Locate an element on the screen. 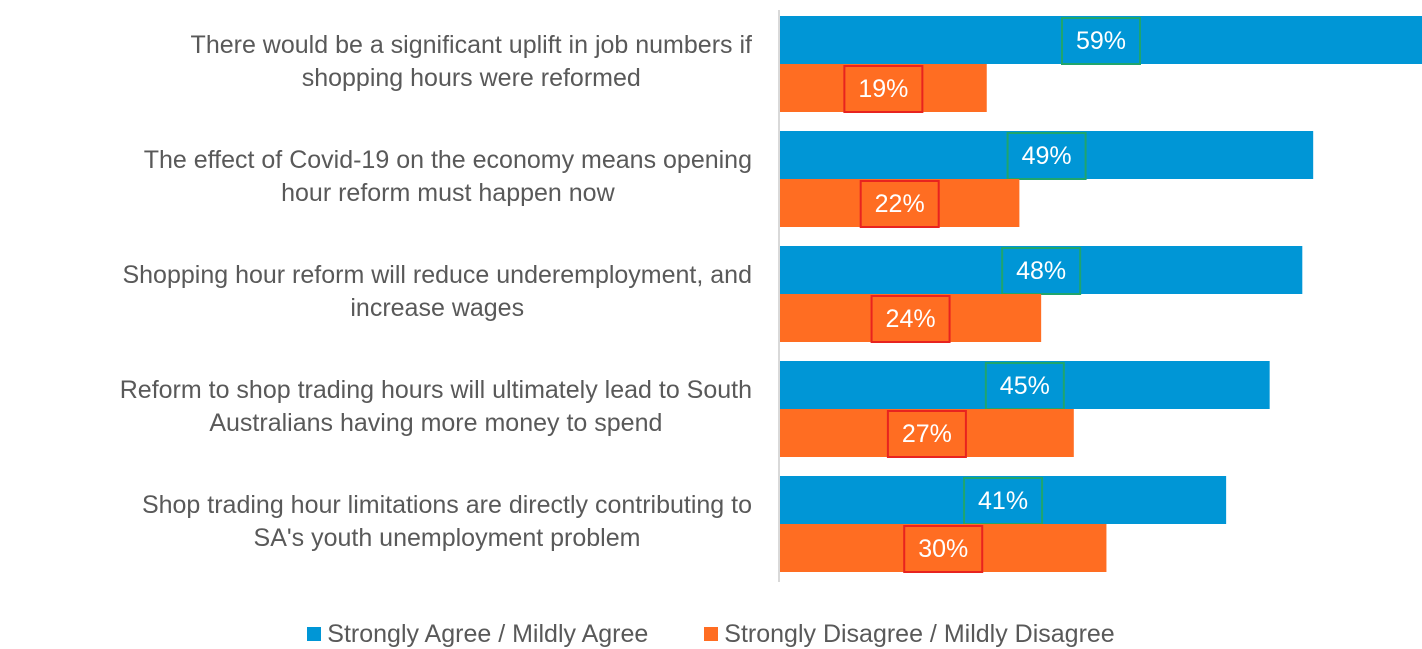 The height and width of the screenshot is (649, 1422). data-label-disagree: 27% is located at coordinates (927, 434).